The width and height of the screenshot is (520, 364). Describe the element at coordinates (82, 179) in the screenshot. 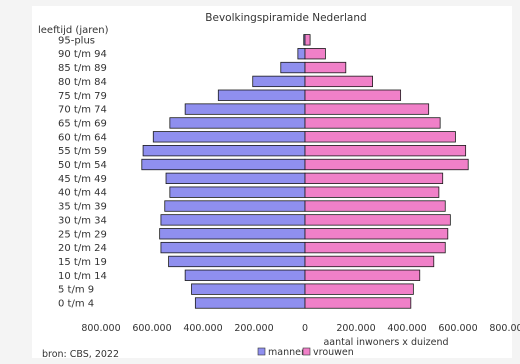

I see `y-tick-label: 45 t/m 49` at that location.